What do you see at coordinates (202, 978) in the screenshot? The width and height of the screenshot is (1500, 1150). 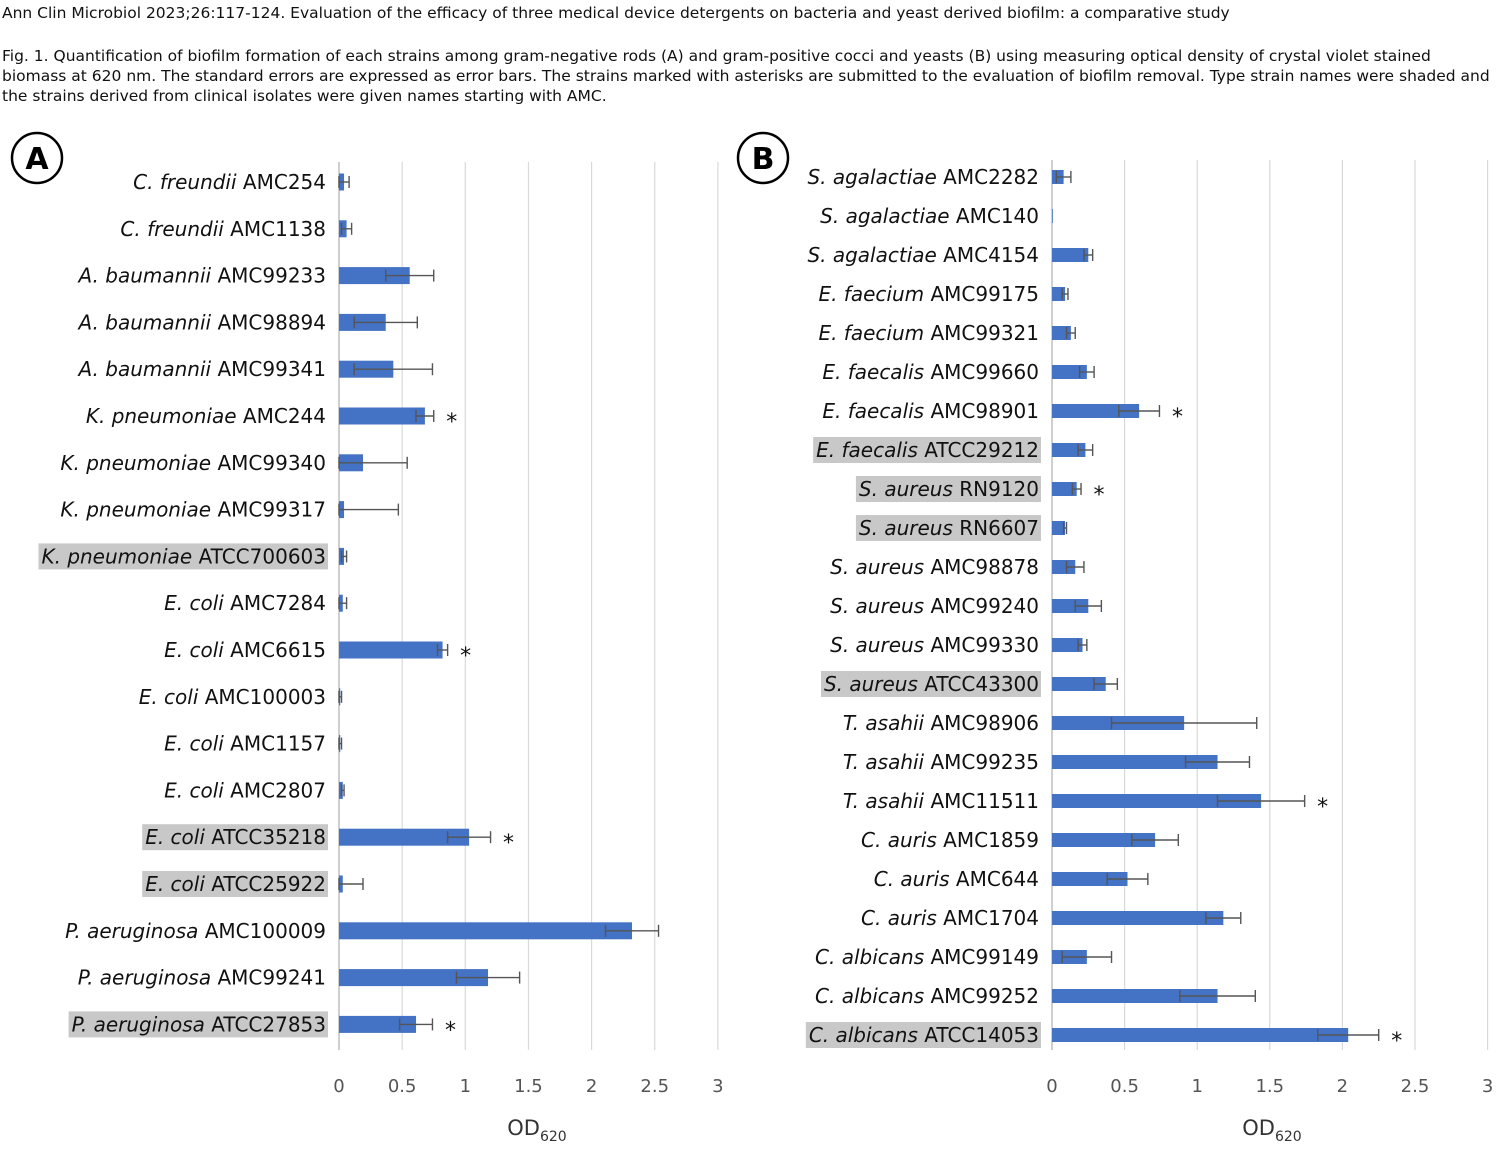 I see `category-label: P. aeruginosa AMC99241` at bounding box center [202, 978].